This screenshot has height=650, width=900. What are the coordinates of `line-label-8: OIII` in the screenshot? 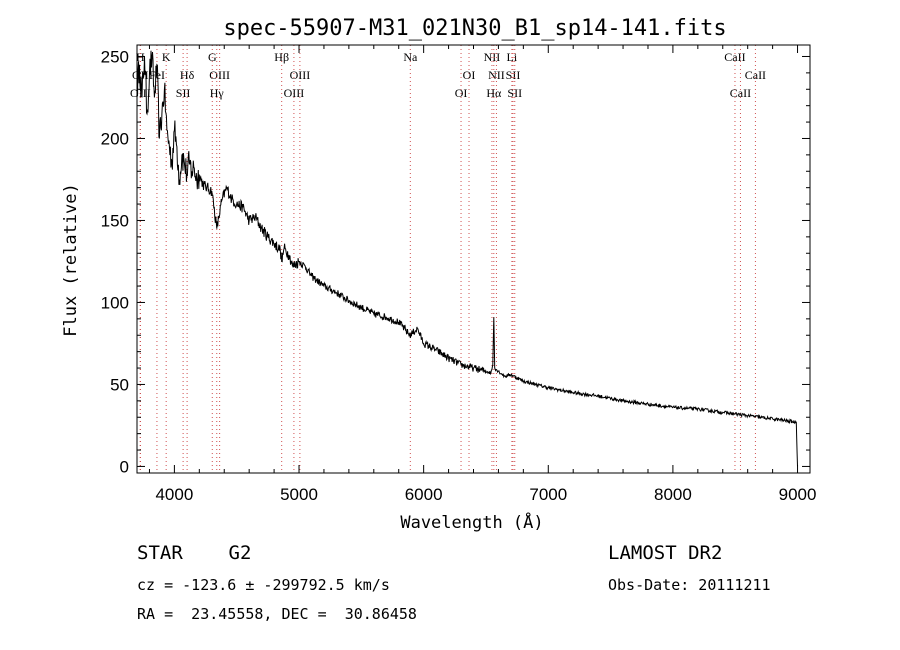 It's located at (219, 75).